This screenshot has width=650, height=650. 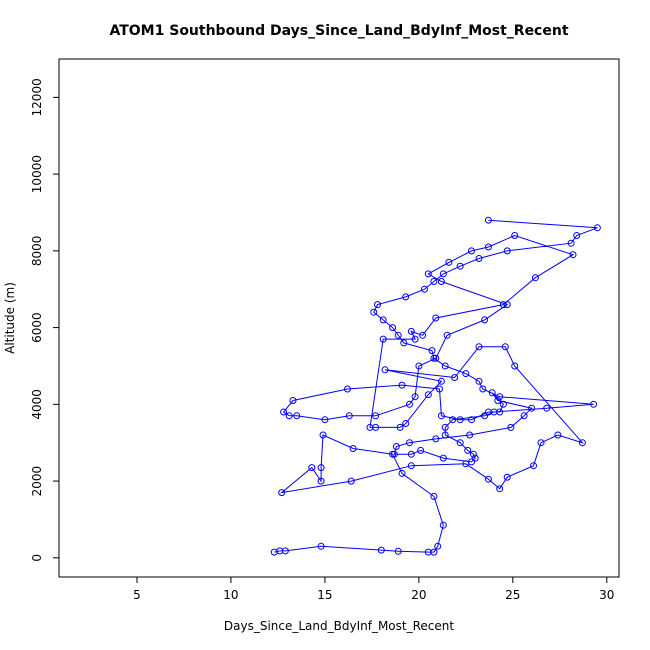 I want to click on y-tick-label: 4000, so click(x=37, y=404).